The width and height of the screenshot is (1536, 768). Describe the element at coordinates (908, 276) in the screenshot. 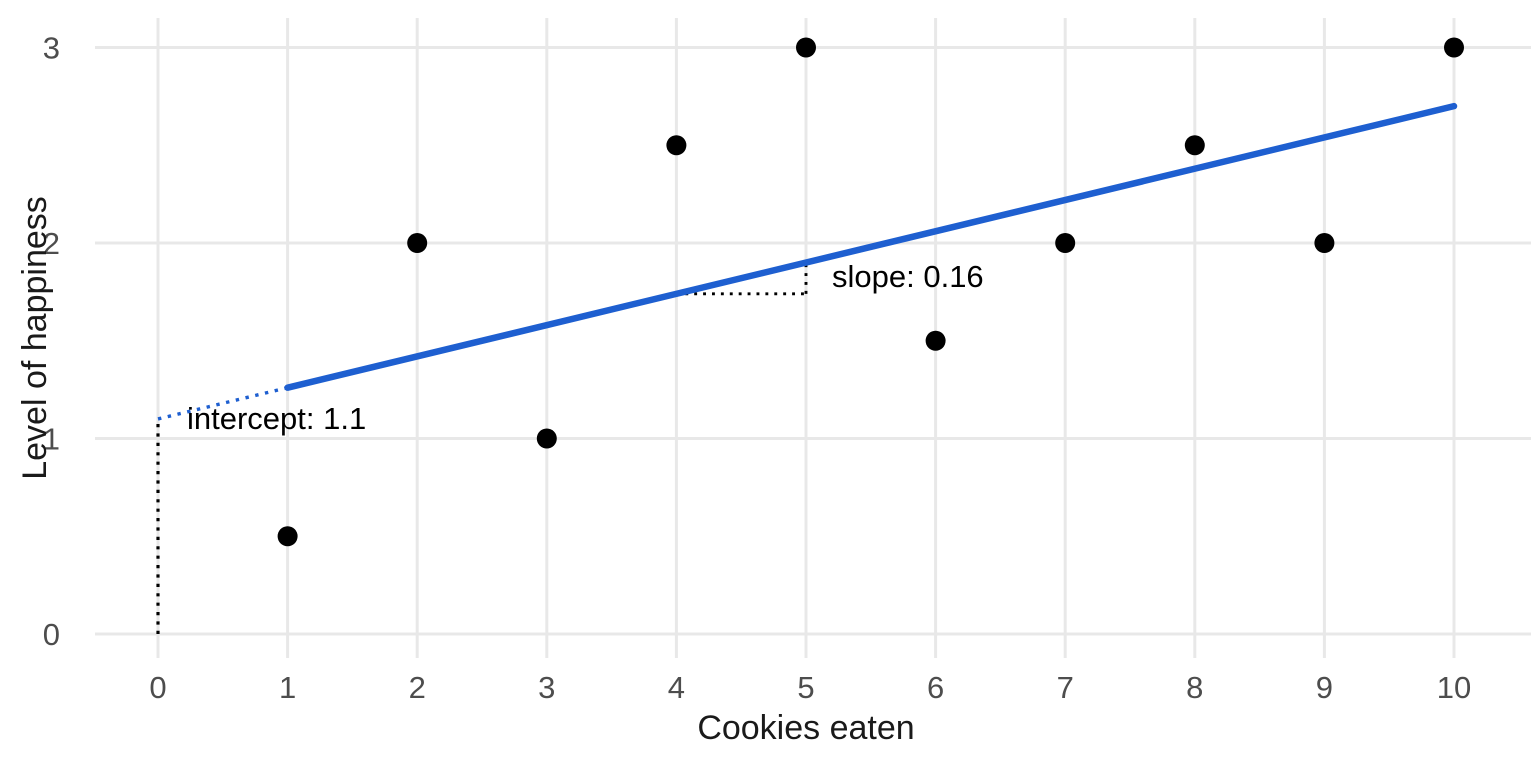

I see `slope-annotation: slope: 0.16` at that location.